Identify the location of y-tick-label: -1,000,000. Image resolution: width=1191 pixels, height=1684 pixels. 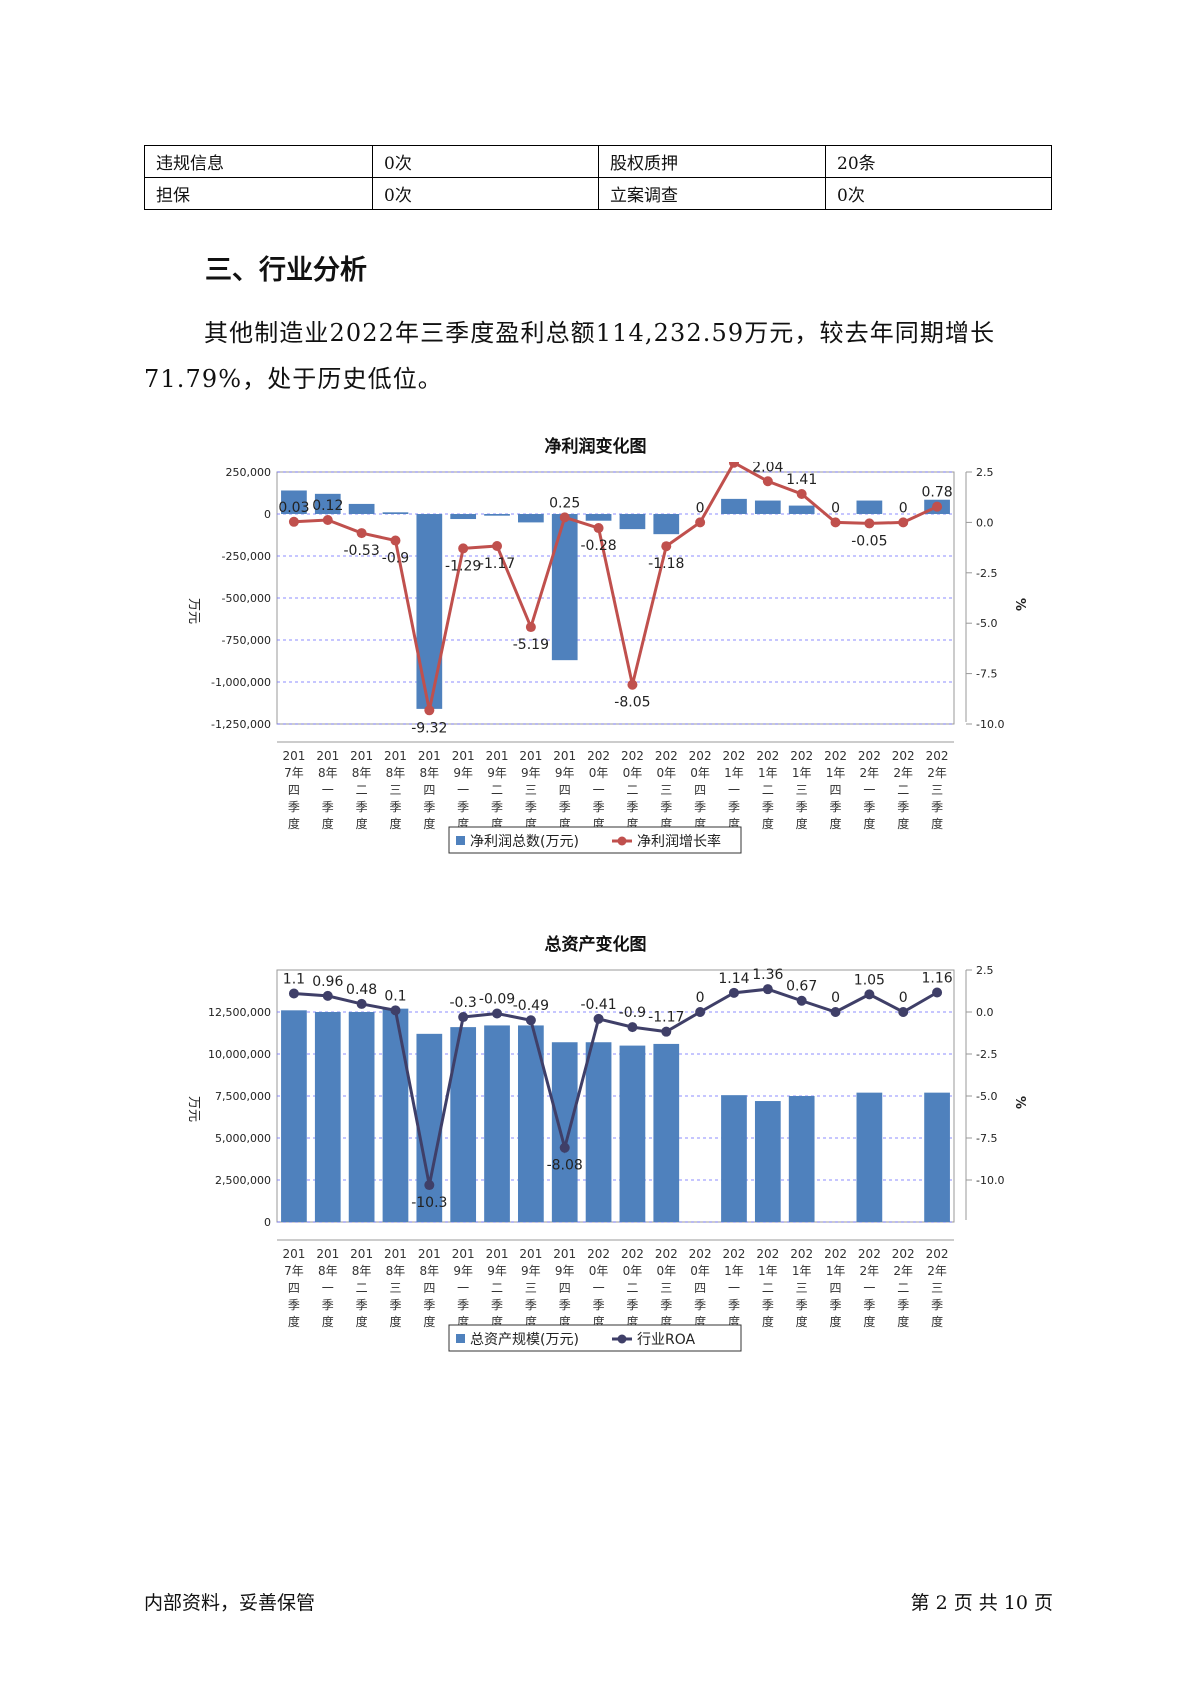
(241, 682).